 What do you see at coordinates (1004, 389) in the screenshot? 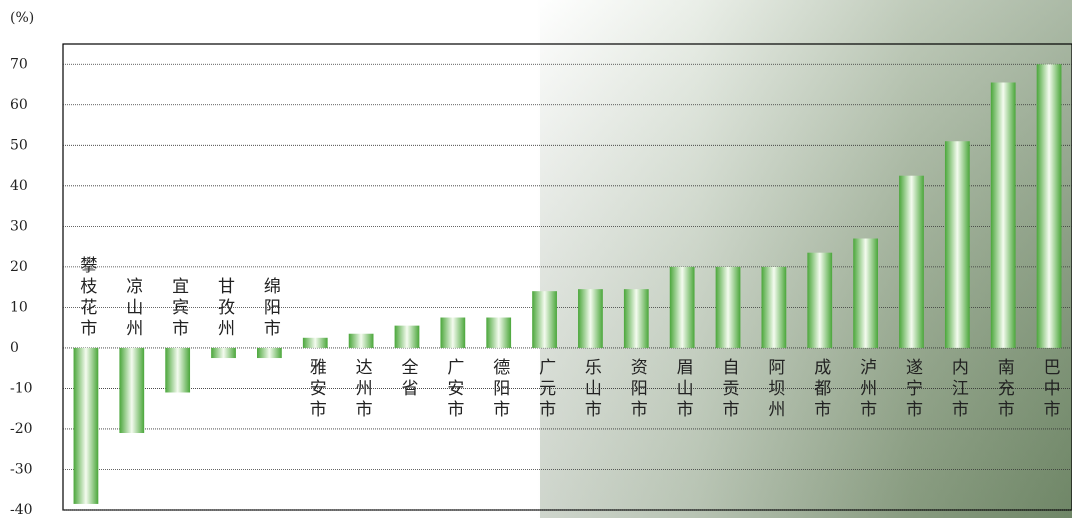
I see `x-tick-label: 南充市` at bounding box center [1004, 389].